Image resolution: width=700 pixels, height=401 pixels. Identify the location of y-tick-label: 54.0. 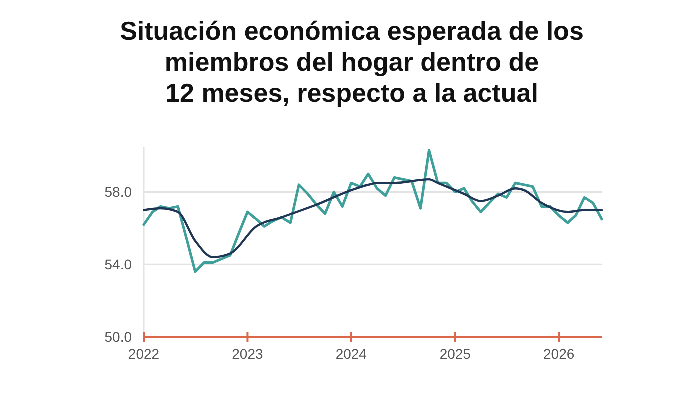
(118, 264).